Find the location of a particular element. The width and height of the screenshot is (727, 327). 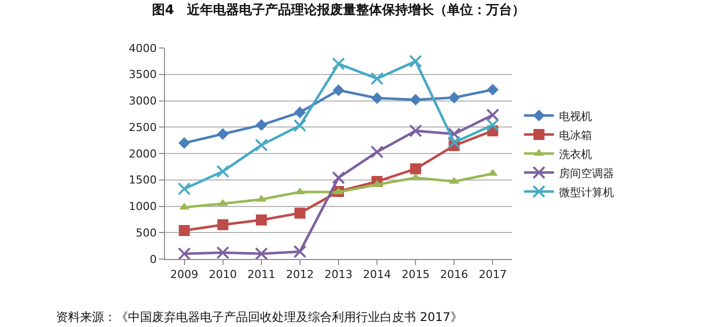

legend-label: 房间空调器 is located at coordinates (586, 173).